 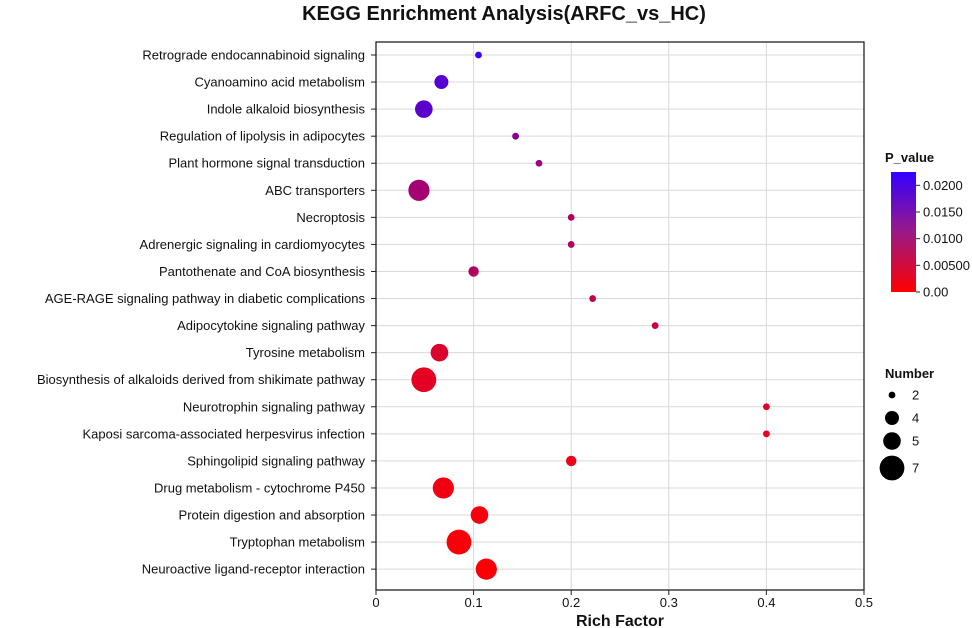 I want to click on y-tick-label: Neuroactive ligand-receptor interaction, so click(x=253, y=569).